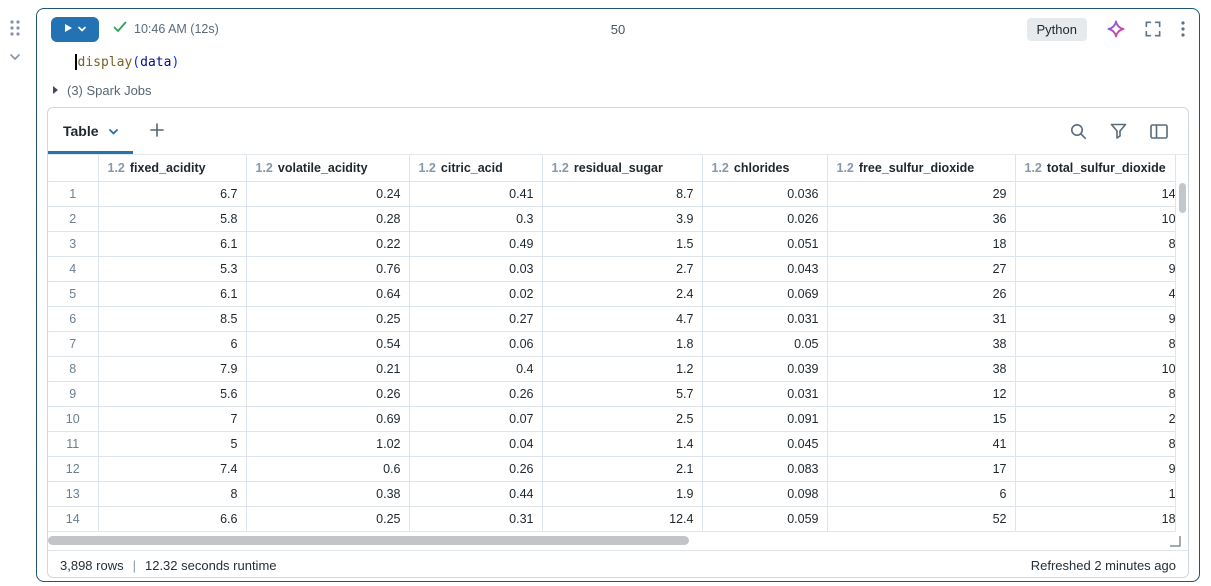 The height and width of the screenshot is (586, 1211). I want to click on column-header-total_sulfur_dioxide: 1.2 total_sulfur_dioxide, so click(1101, 168).